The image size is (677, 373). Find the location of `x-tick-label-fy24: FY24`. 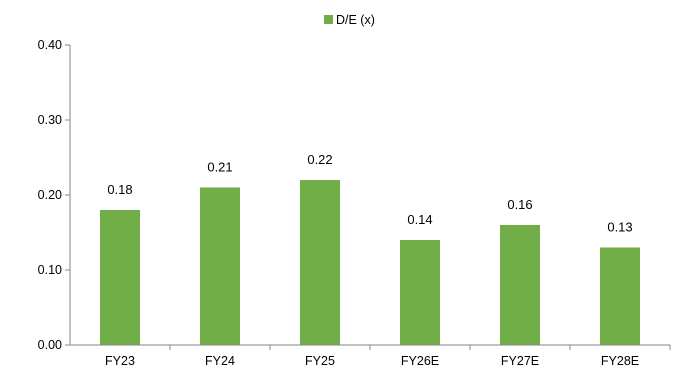

x-tick-label-fy24: FY24 is located at coordinates (220, 361).